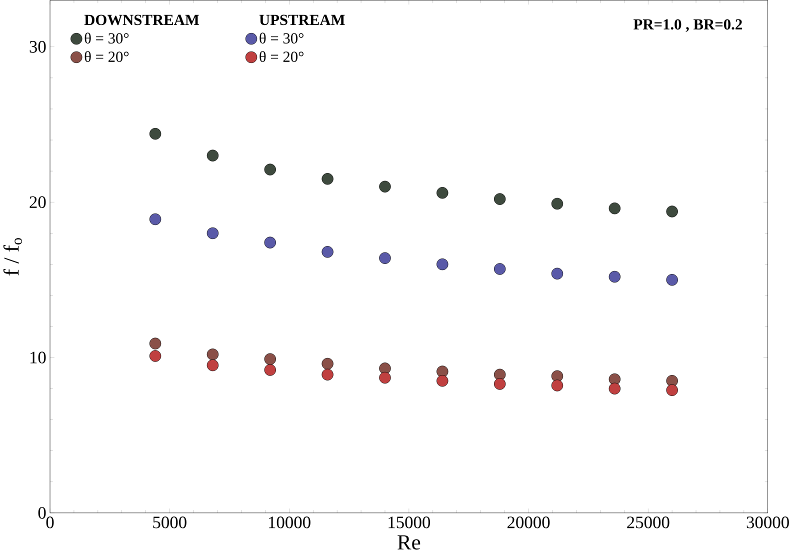  What do you see at coordinates (529, 522) in the screenshot?
I see `x-tick-label: 20000` at bounding box center [529, 522].